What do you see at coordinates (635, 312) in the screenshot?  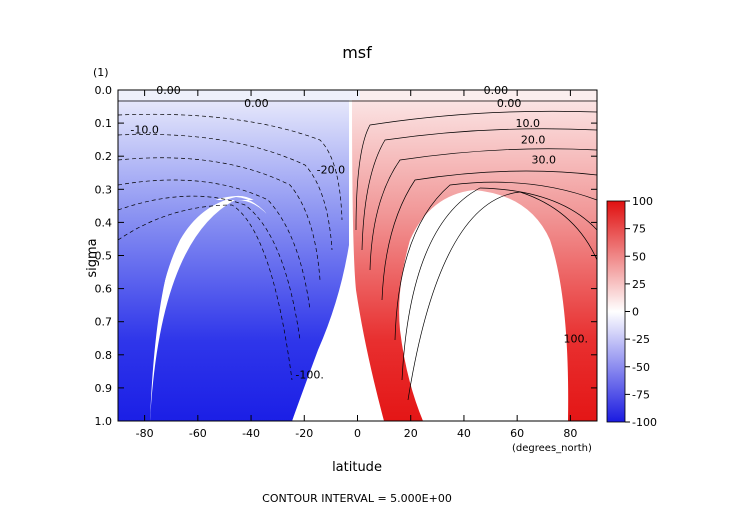 I see `colorbar-tick-label: 0` at bounding box center [635, 312].